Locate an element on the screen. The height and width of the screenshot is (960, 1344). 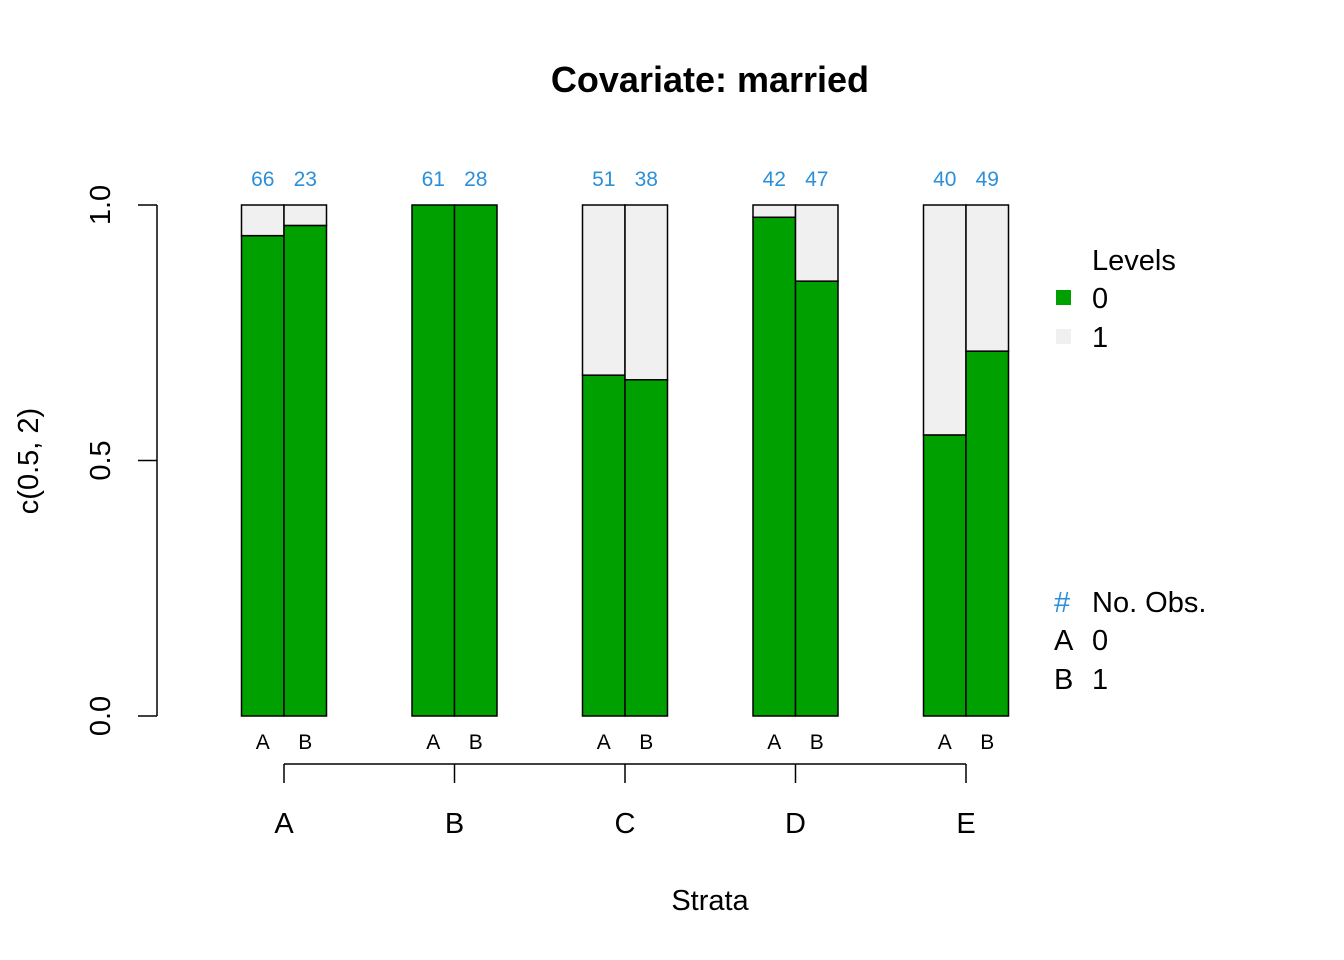
x-axis: A B C D E is located at coordinates (625, 801).